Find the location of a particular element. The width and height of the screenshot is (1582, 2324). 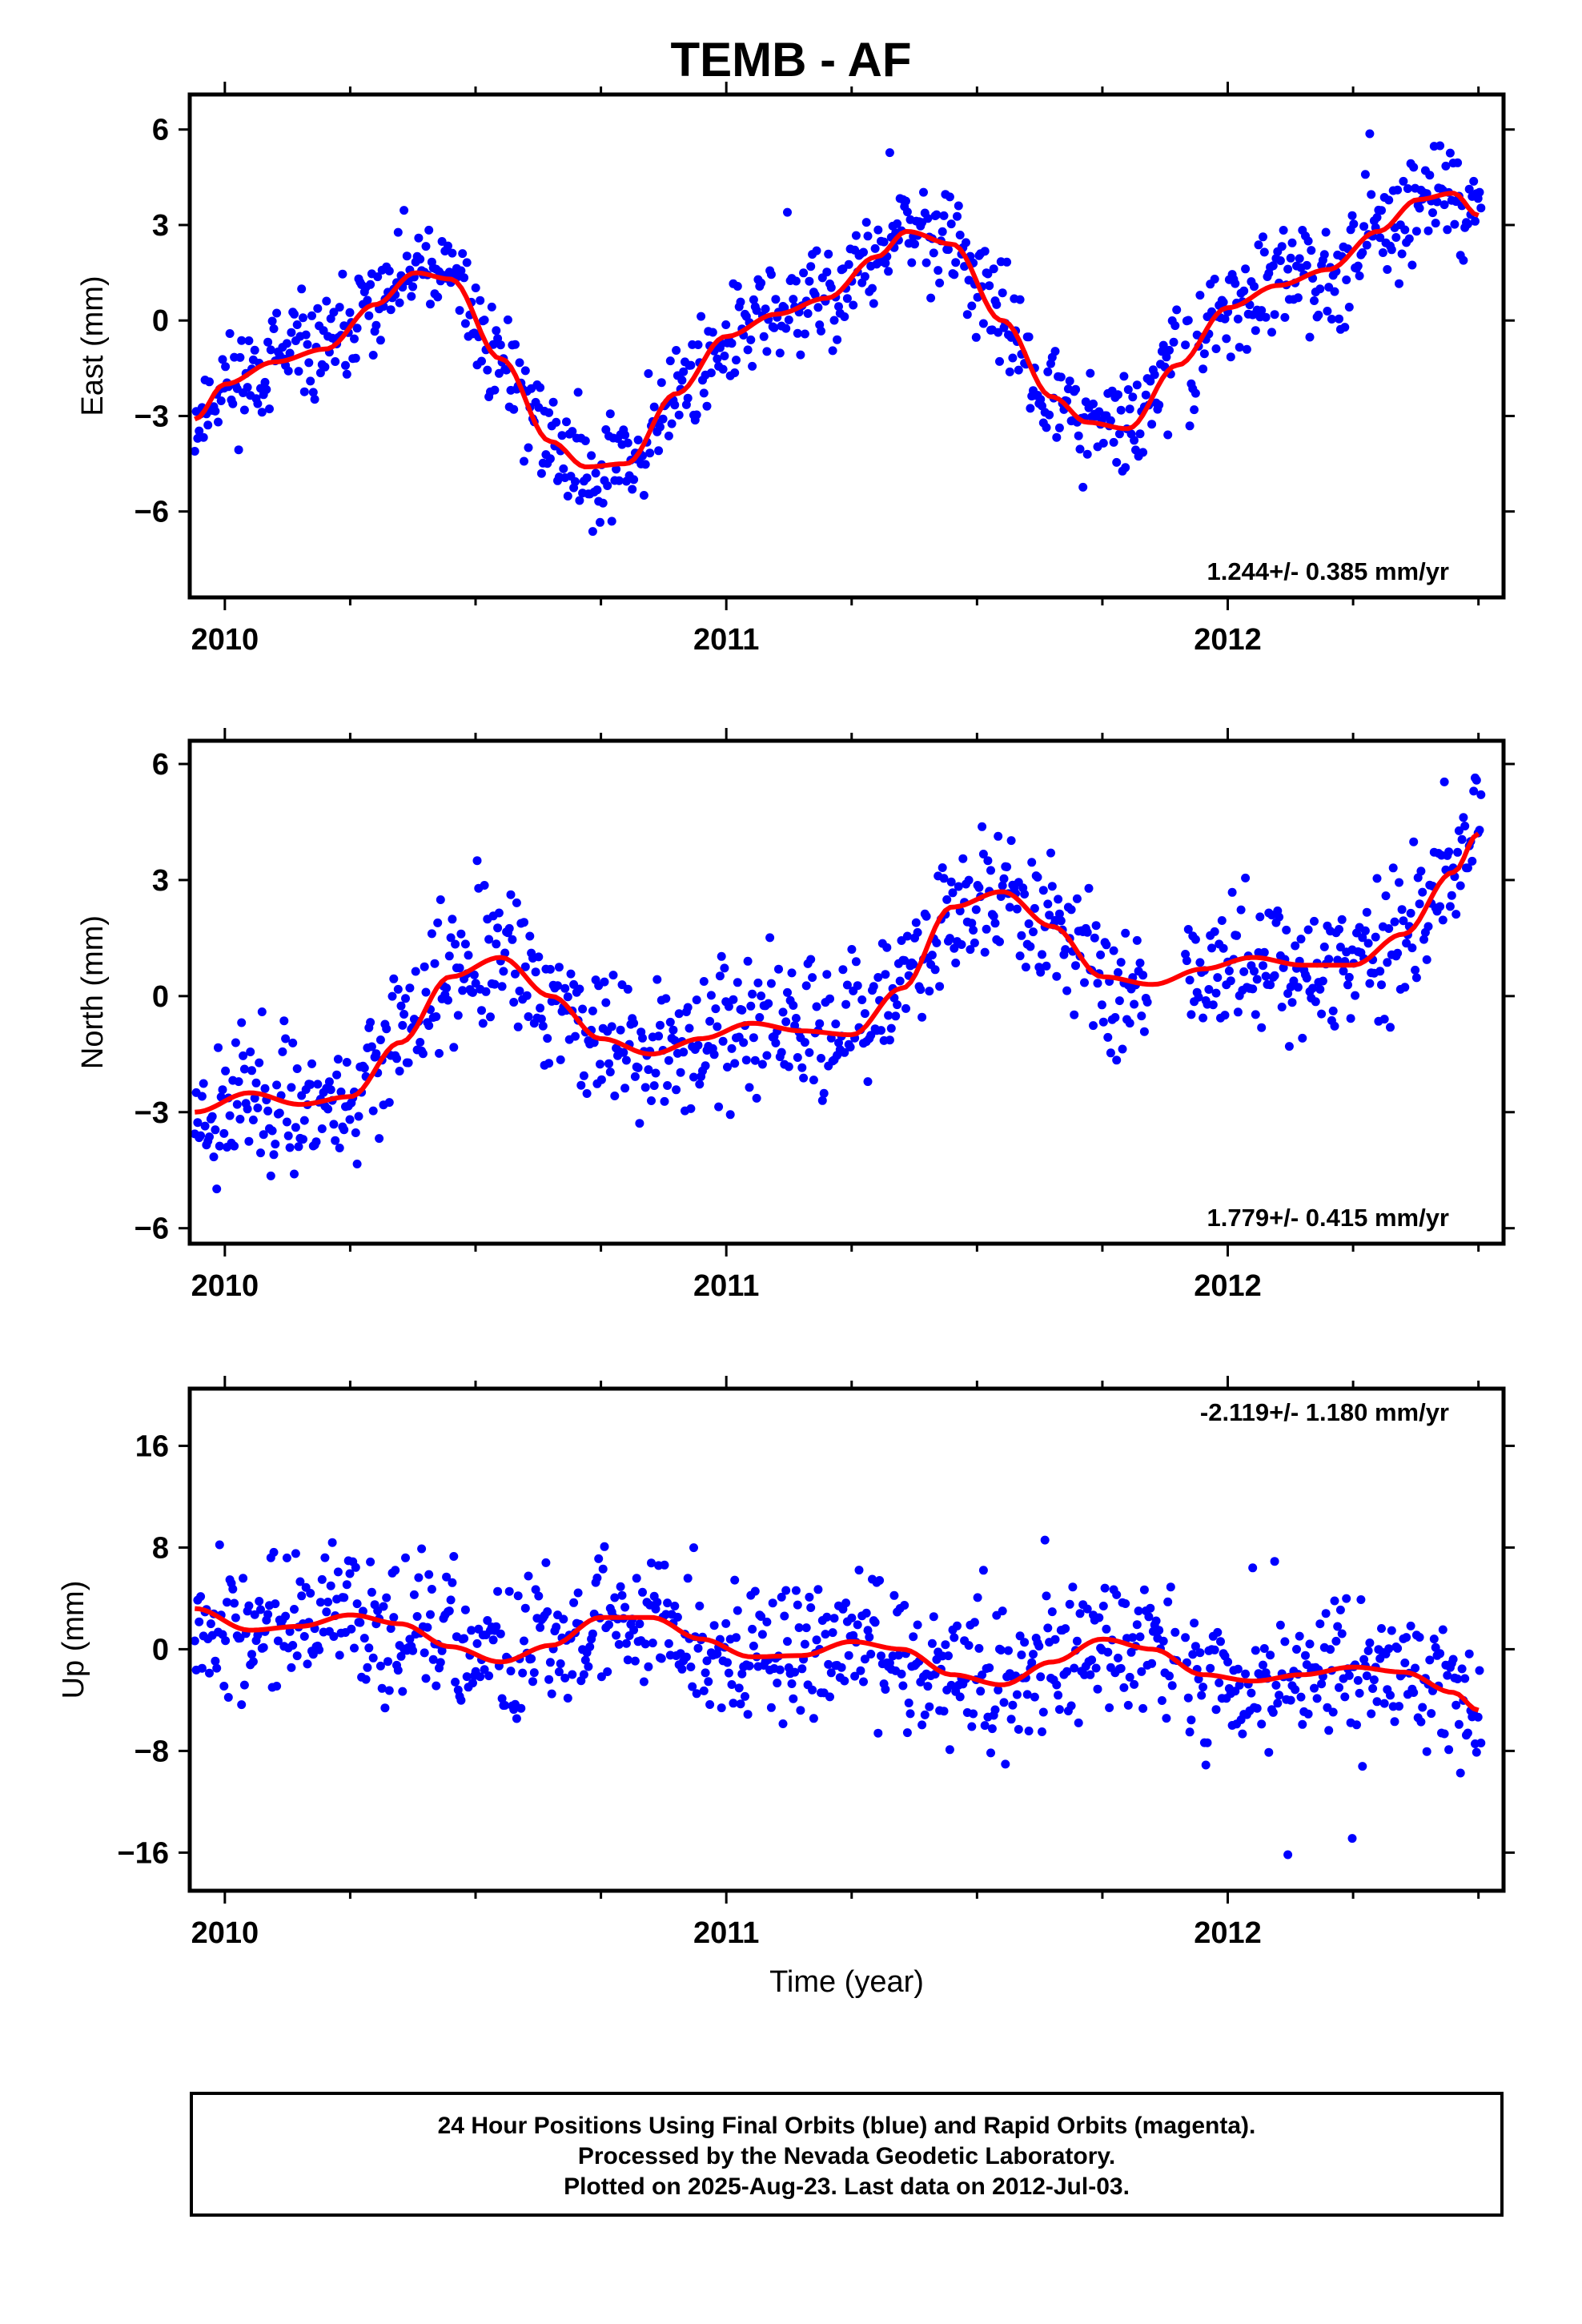

north-xtick-label: 2010 is located at coordinates (225, 1286).